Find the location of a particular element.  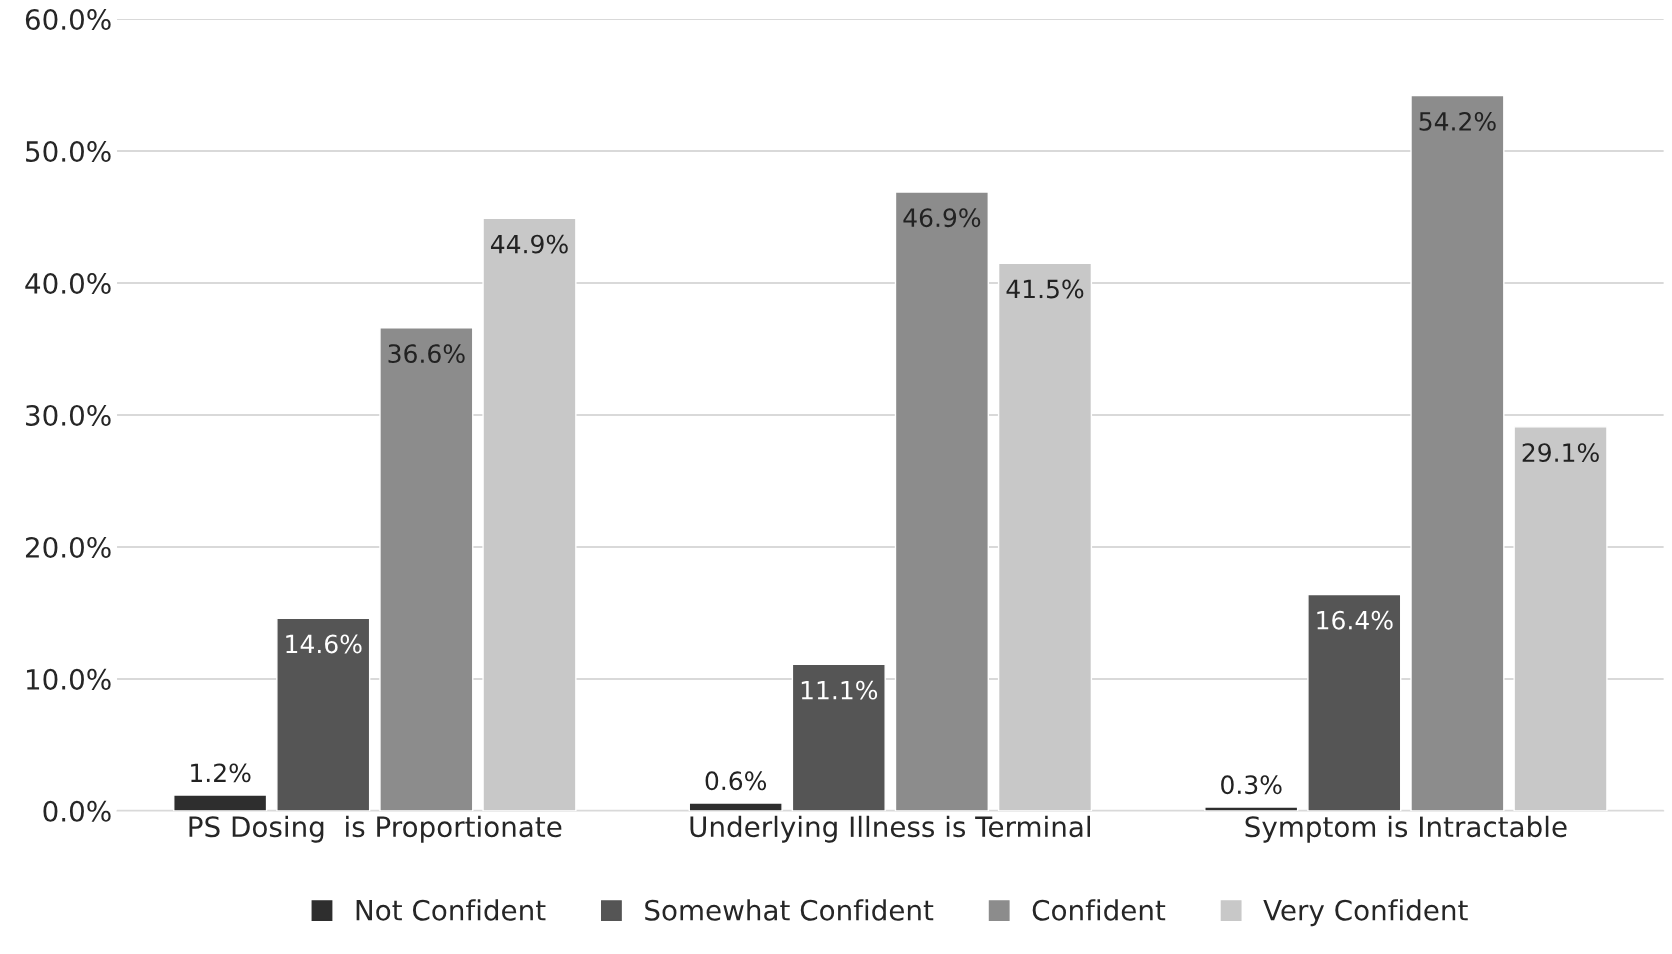

data-label: 29.1% is located at coordinates (1560, 453).